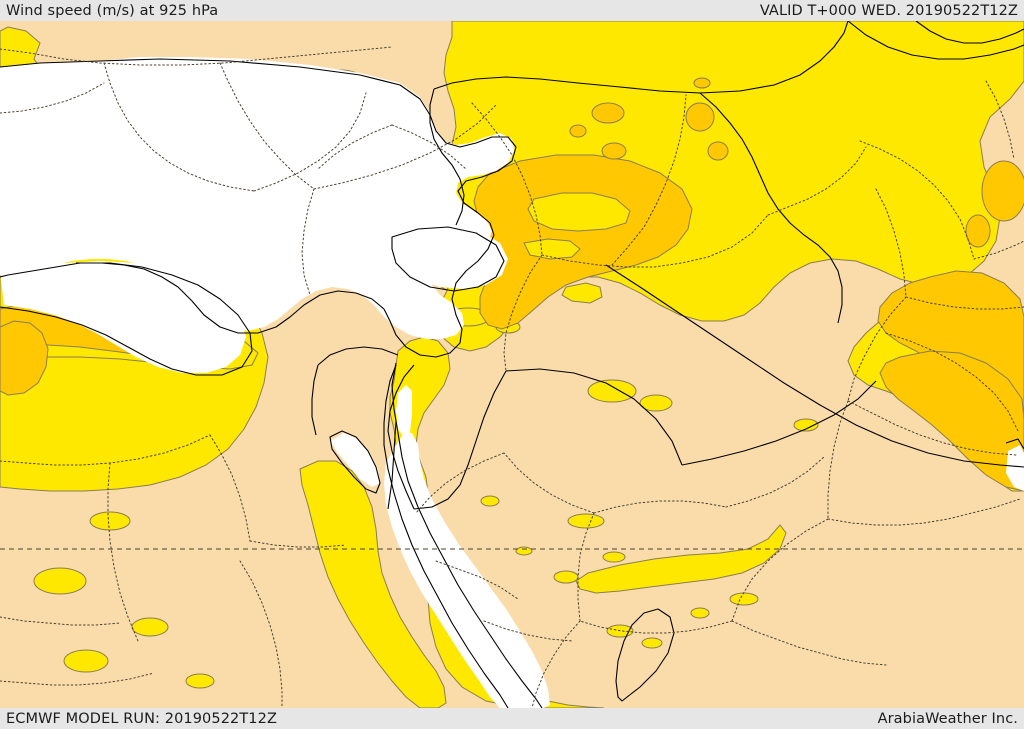 This screenshot has width=1024, height=729. Describe the element at coordinates (141, 718) in the screenshot. I see `model-run-label: ECMWF MODEL RUN: 20190522T12Z` at that location.